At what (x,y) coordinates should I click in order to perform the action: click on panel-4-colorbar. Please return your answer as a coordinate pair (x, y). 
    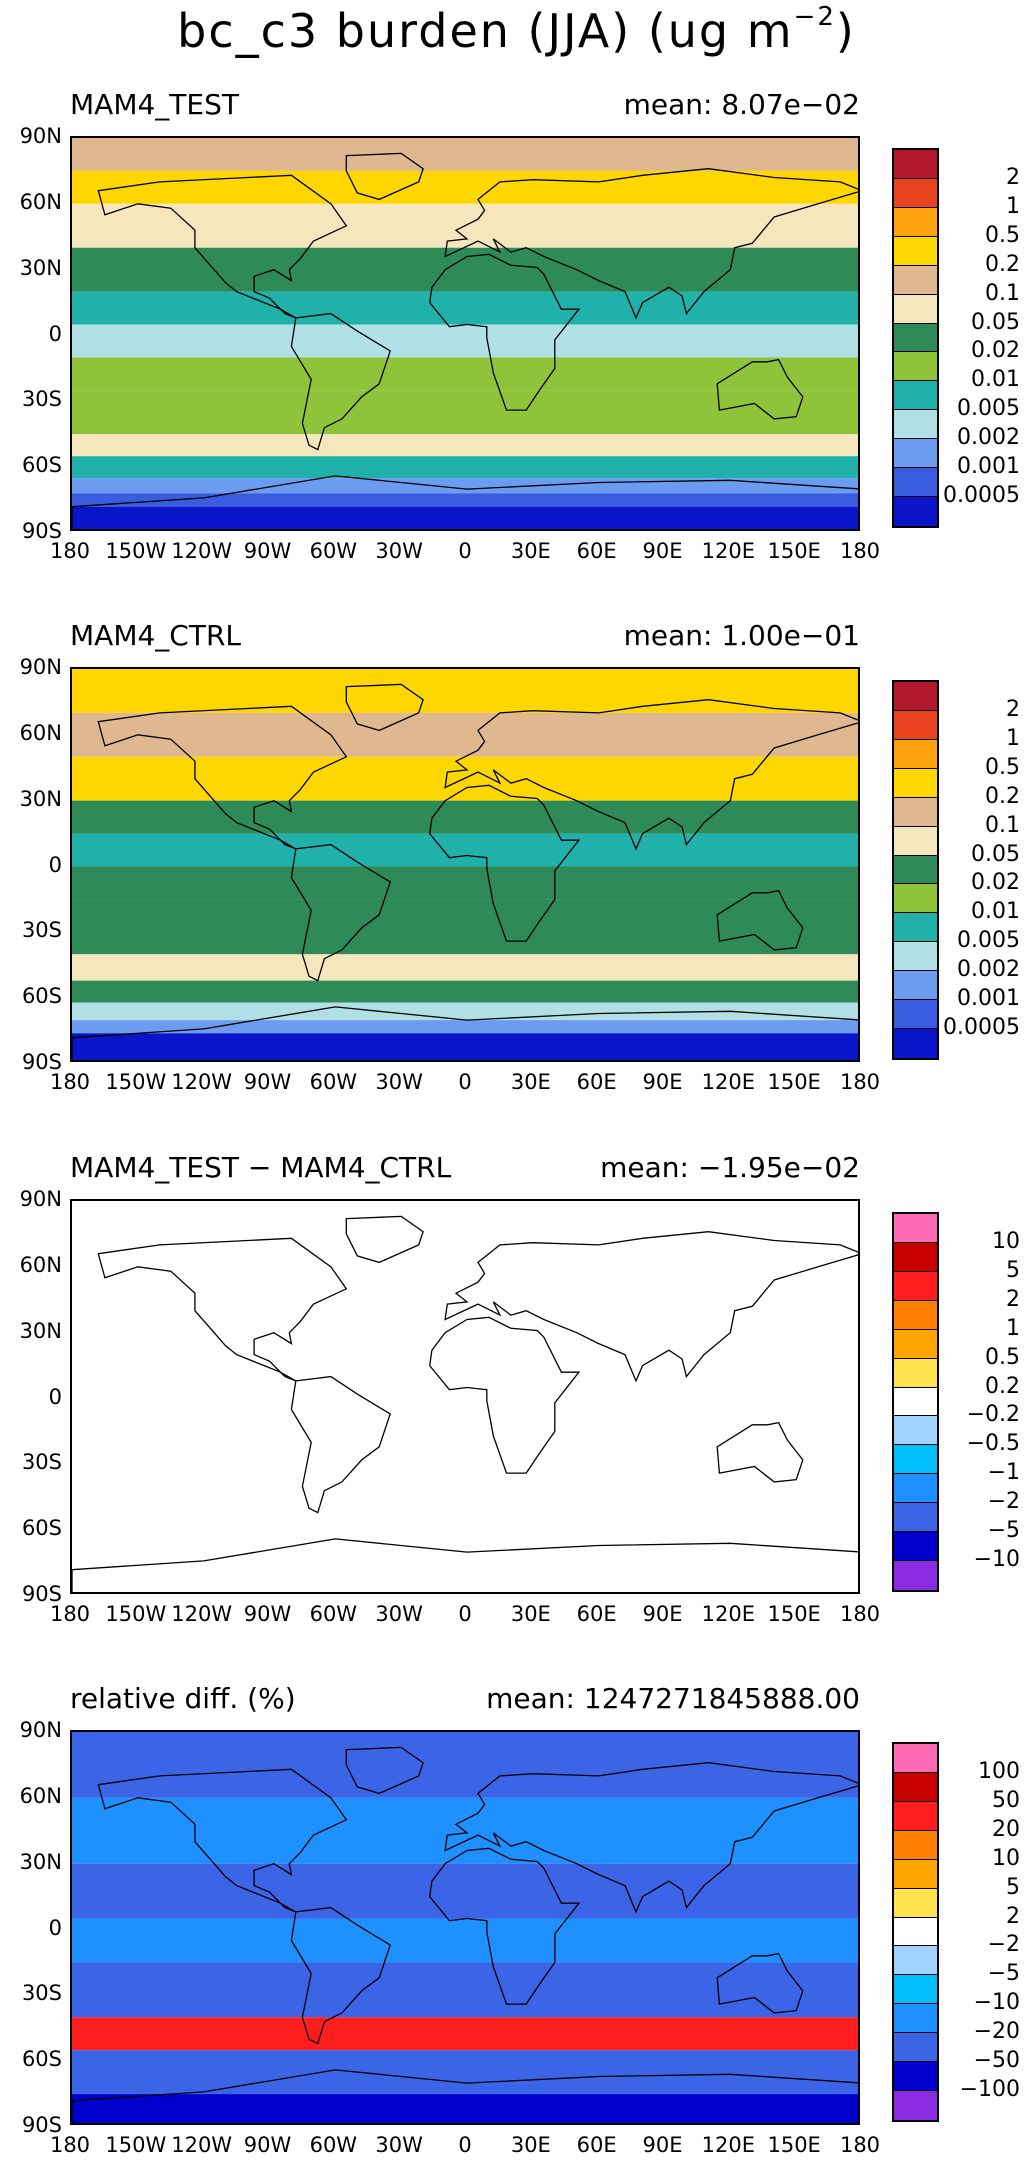
    Looking at the image, I should click on (915, 1932).